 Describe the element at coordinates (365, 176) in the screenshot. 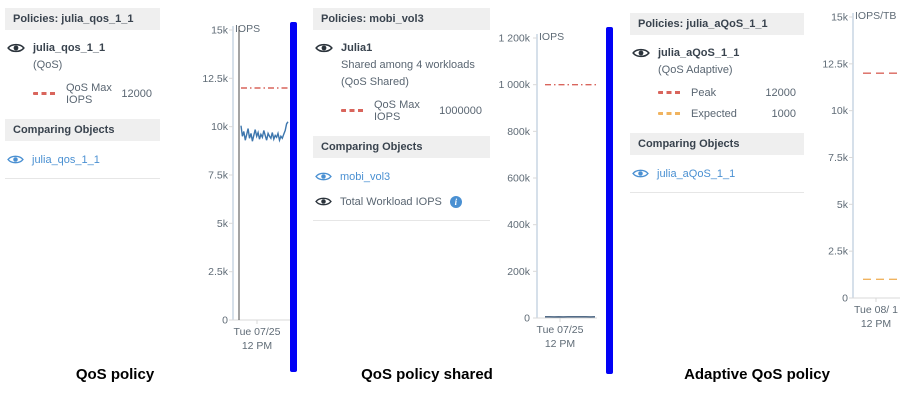

I see `comparing-object-link: mobi_vol3` at that location.